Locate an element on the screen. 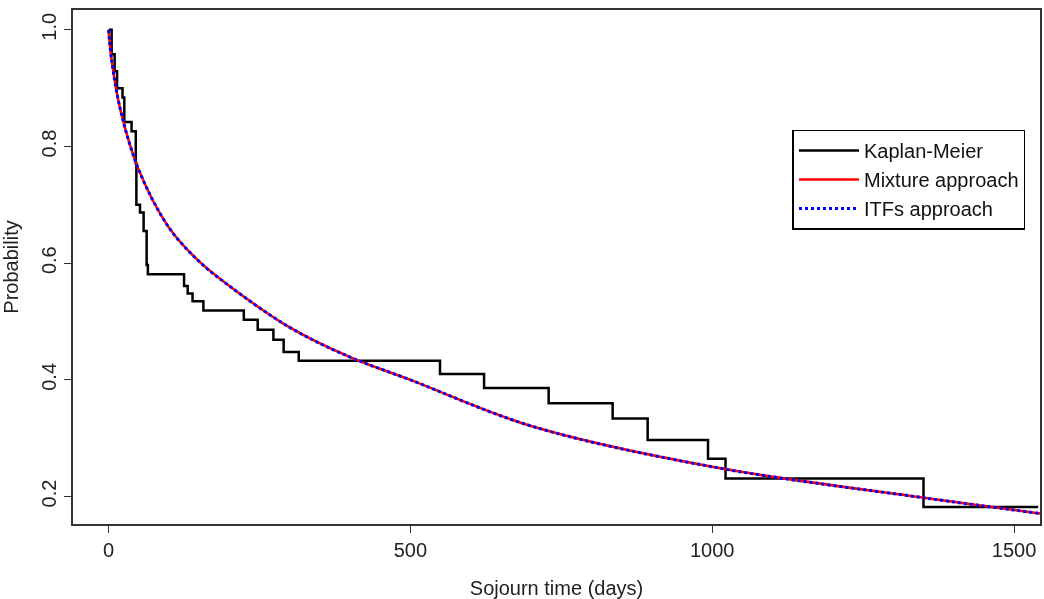 The width and height of the screenshot is (1044, 599). x-tick-label: 500 is located at coordinates (410, 549).